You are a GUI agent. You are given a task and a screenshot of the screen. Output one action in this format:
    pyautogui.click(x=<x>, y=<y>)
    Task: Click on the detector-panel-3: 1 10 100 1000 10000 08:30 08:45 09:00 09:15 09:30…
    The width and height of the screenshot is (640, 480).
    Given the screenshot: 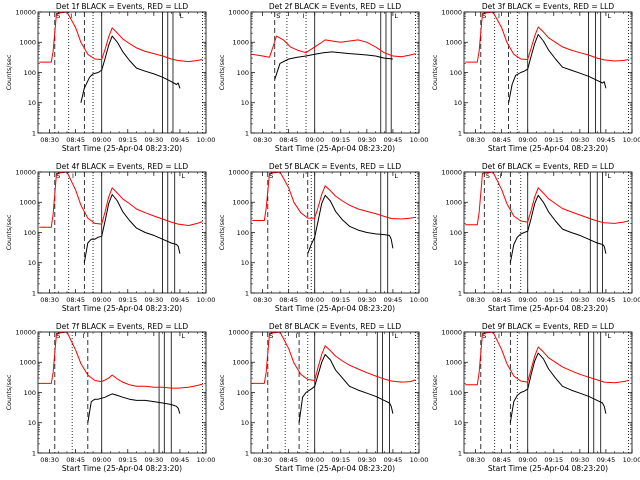 What is the action you would take?
    pyautogui.click(x=533, y=80)
    